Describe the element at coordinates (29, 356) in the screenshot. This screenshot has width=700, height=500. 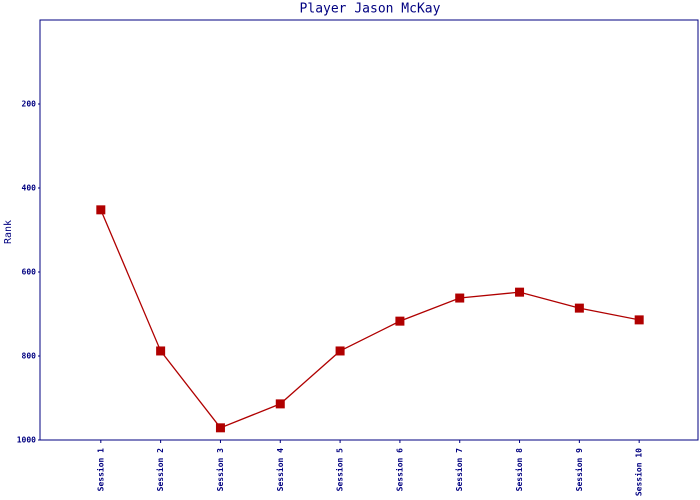
I see `y-tick-label: 800` at that location.